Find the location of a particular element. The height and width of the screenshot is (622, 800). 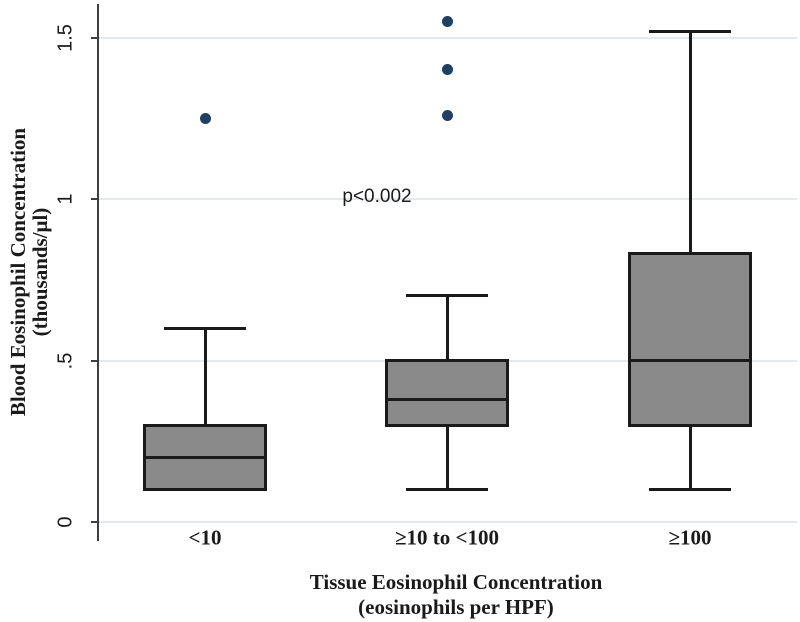

x-axis-title-line2: (eosinophils per HPF) is located at coordinates (456, 607).